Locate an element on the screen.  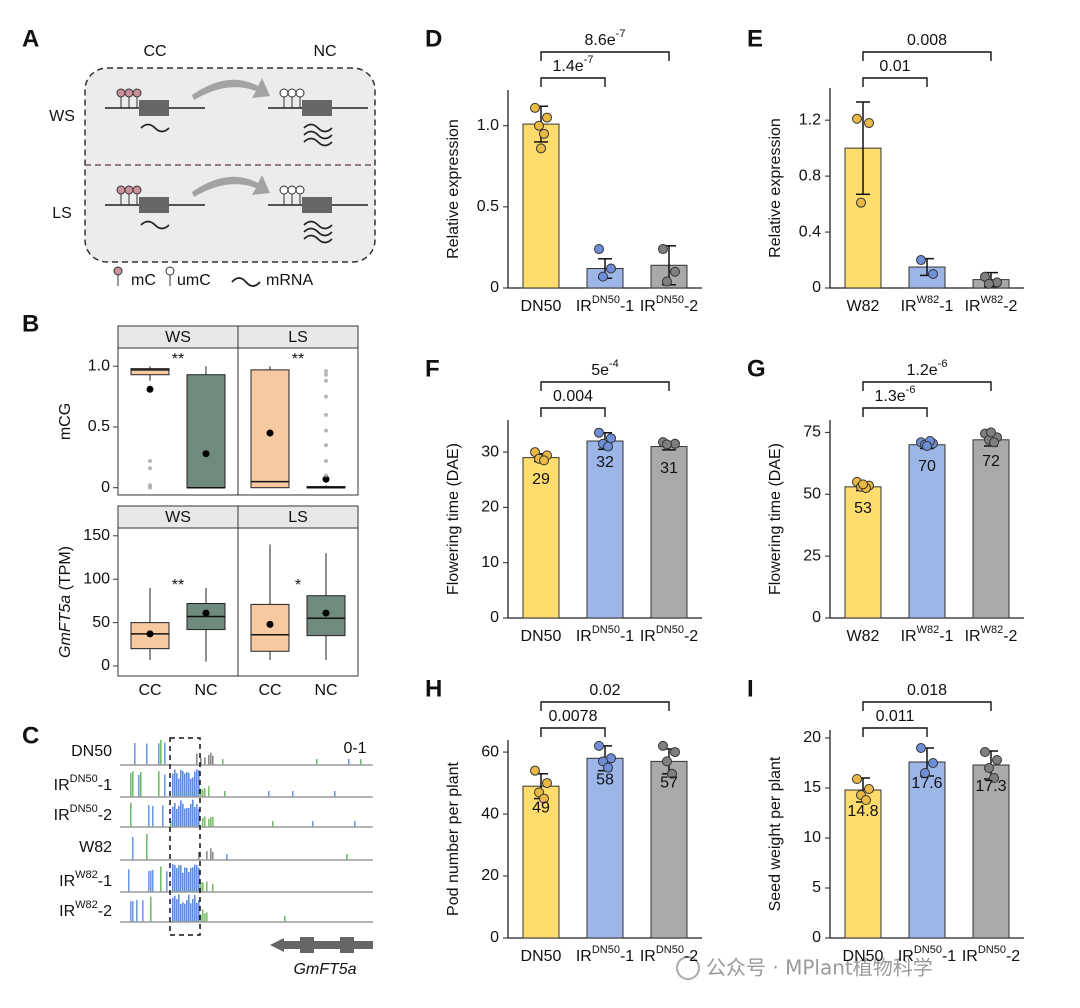
column-label: NC is located at coordinates (324, 51).